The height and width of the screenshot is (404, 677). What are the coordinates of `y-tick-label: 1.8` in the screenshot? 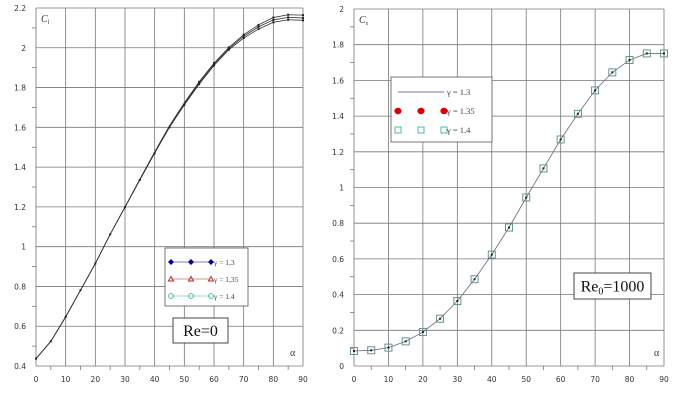 It's located at (20, 88).